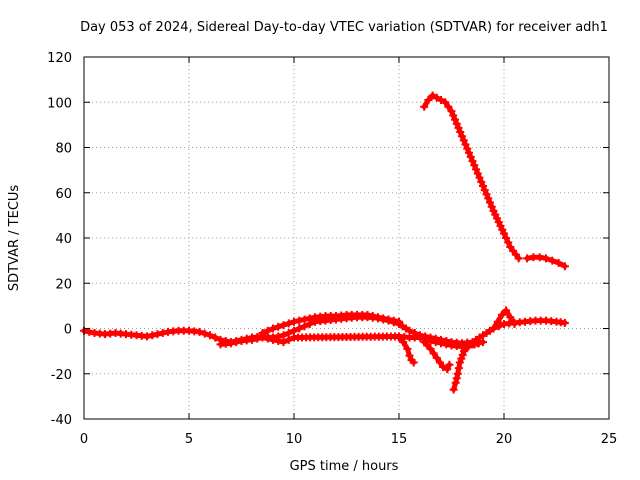 This screenshot has height=480, width=640. Describe the element at coordinates (59, 103) in the screenshot. I see `y-tick-label: 100` at that location.